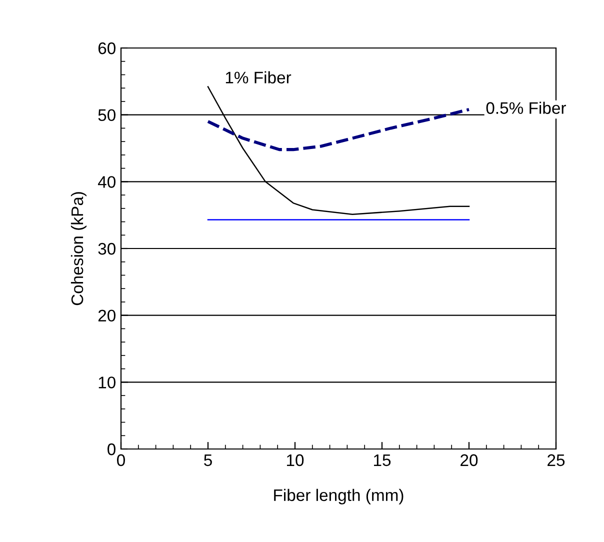 The height and width of the screenshot is (542, 604). Describe the element at coordinates (107, 182) in the screenshot. I see `y-tick-label: 40` at that location.